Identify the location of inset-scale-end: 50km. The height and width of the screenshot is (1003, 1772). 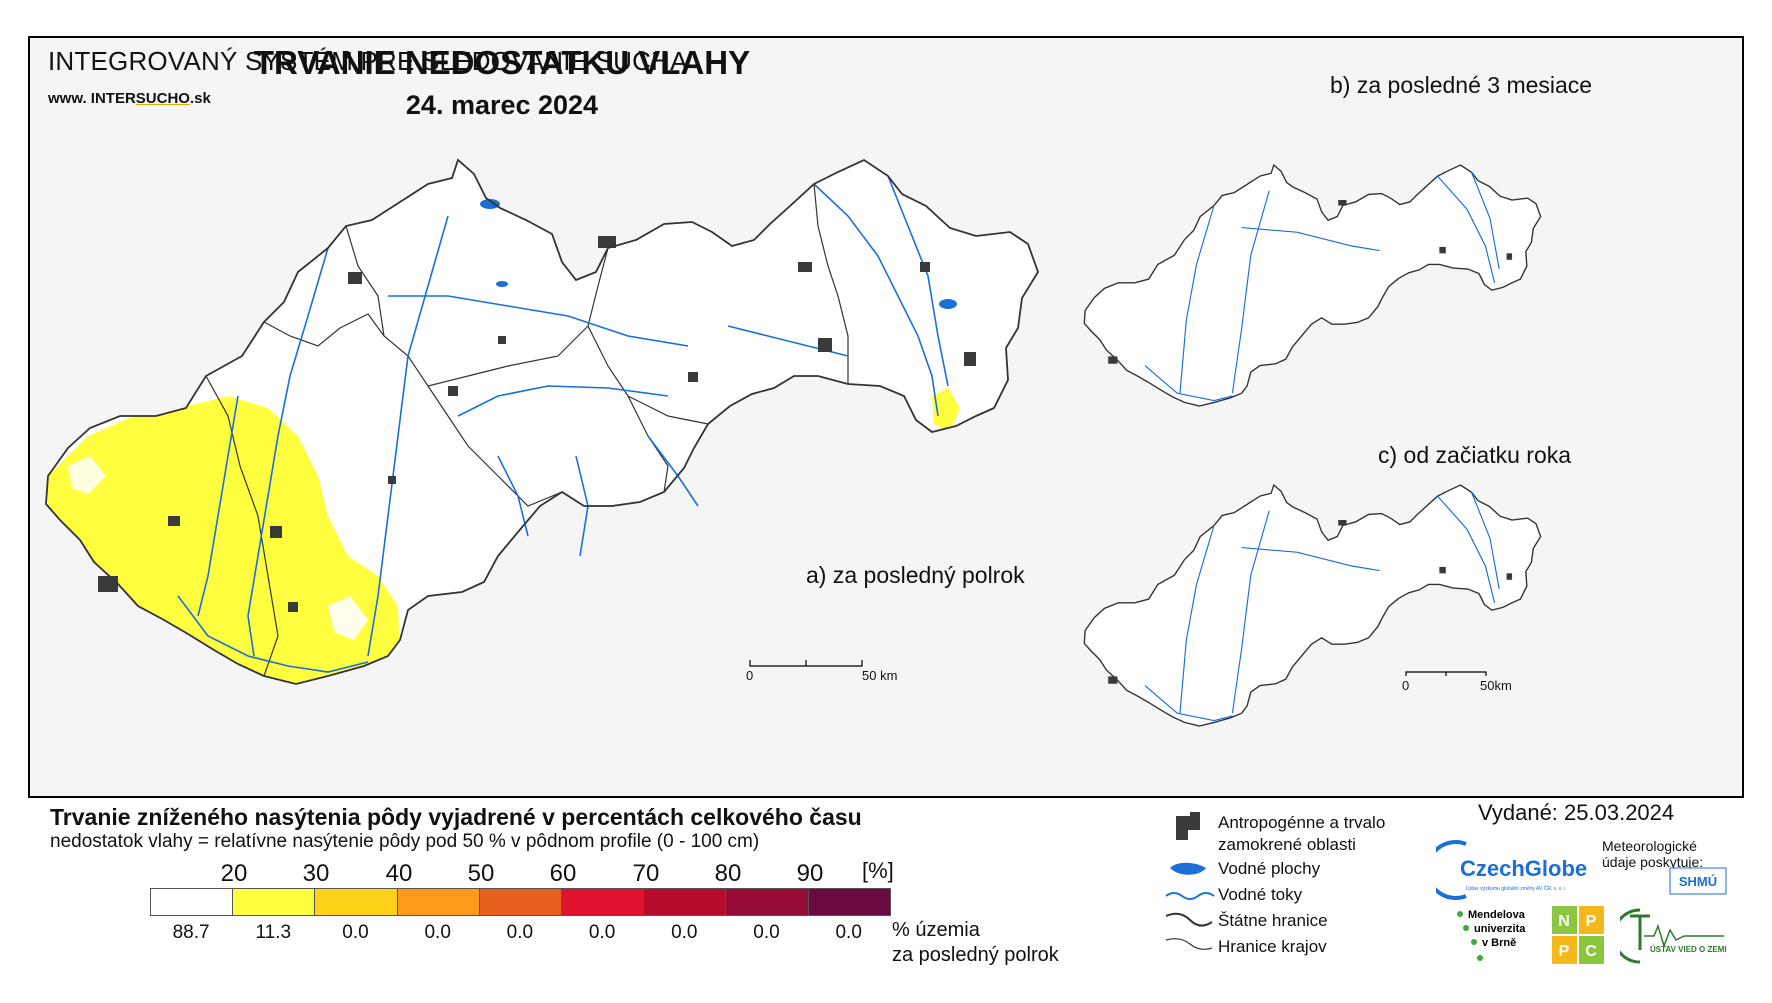
(1496, 685).